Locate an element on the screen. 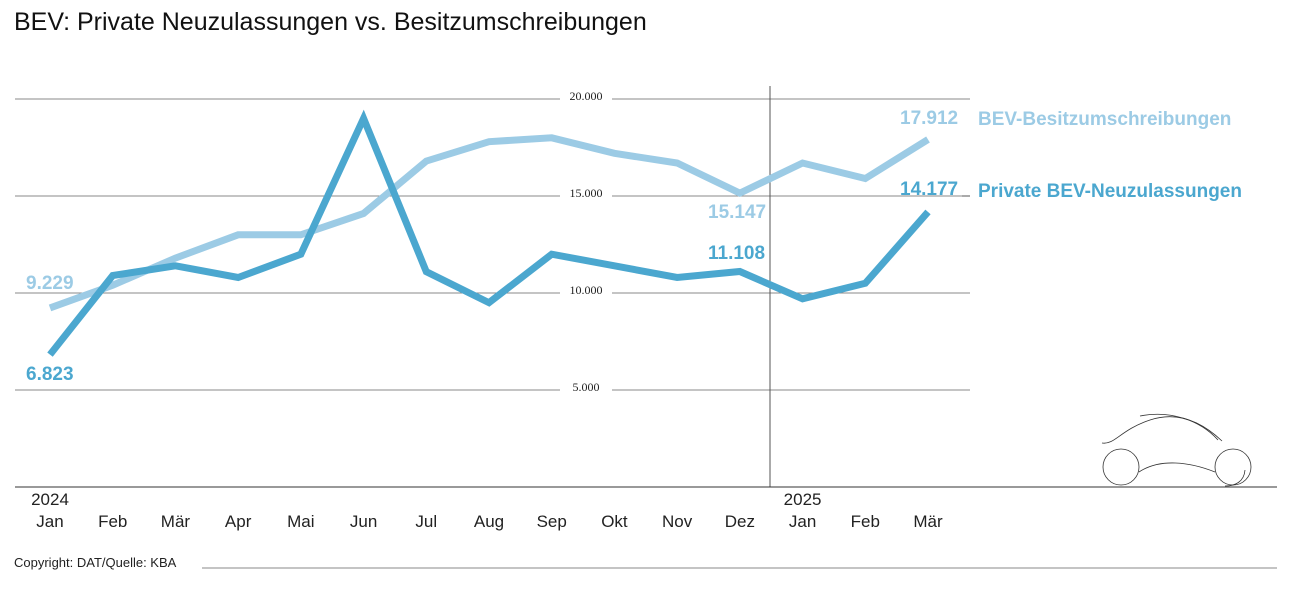 The image size is (1292, 589). data-label: 9.229 is located at coordinates (50, 283).